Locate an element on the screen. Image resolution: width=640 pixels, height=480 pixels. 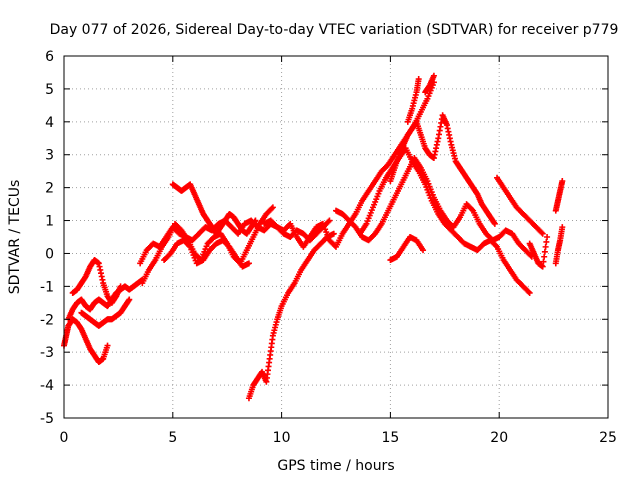
x-tick-label: 10 is located at coordinates (282, 438).